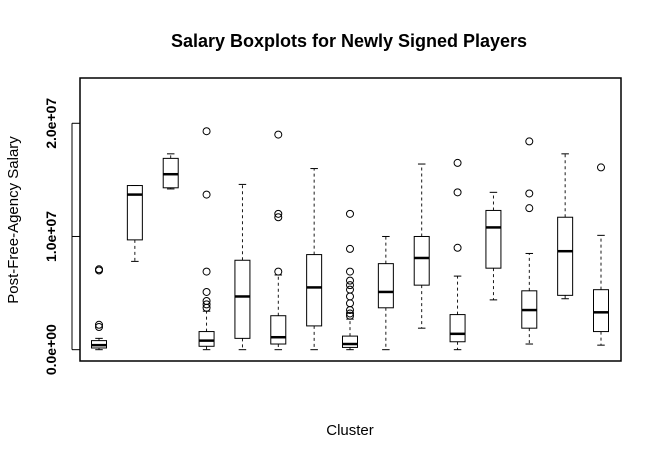 The image size is (660, 460). Describe the element at coordinates (350, 430) in the screenshot. I see `x-axis-label: Cluster` at that location.